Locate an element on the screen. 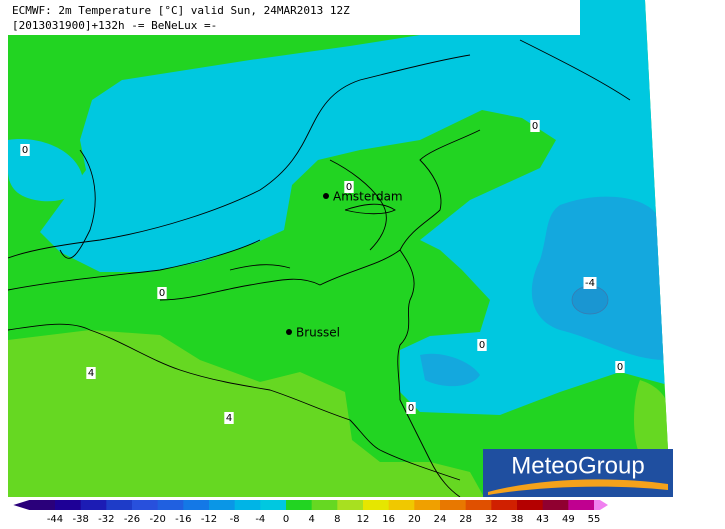 This screenshot has width=725, height=529. colorbar-label: 55 is located at coordinates (594, 519).